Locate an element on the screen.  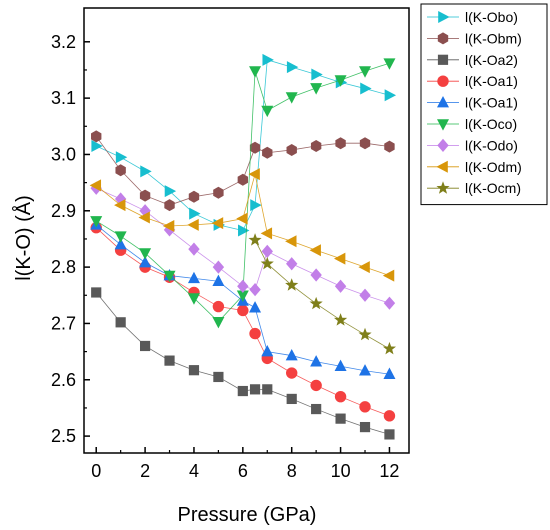
y-tick-label: 3.0 is located at coordinates (63, 154).